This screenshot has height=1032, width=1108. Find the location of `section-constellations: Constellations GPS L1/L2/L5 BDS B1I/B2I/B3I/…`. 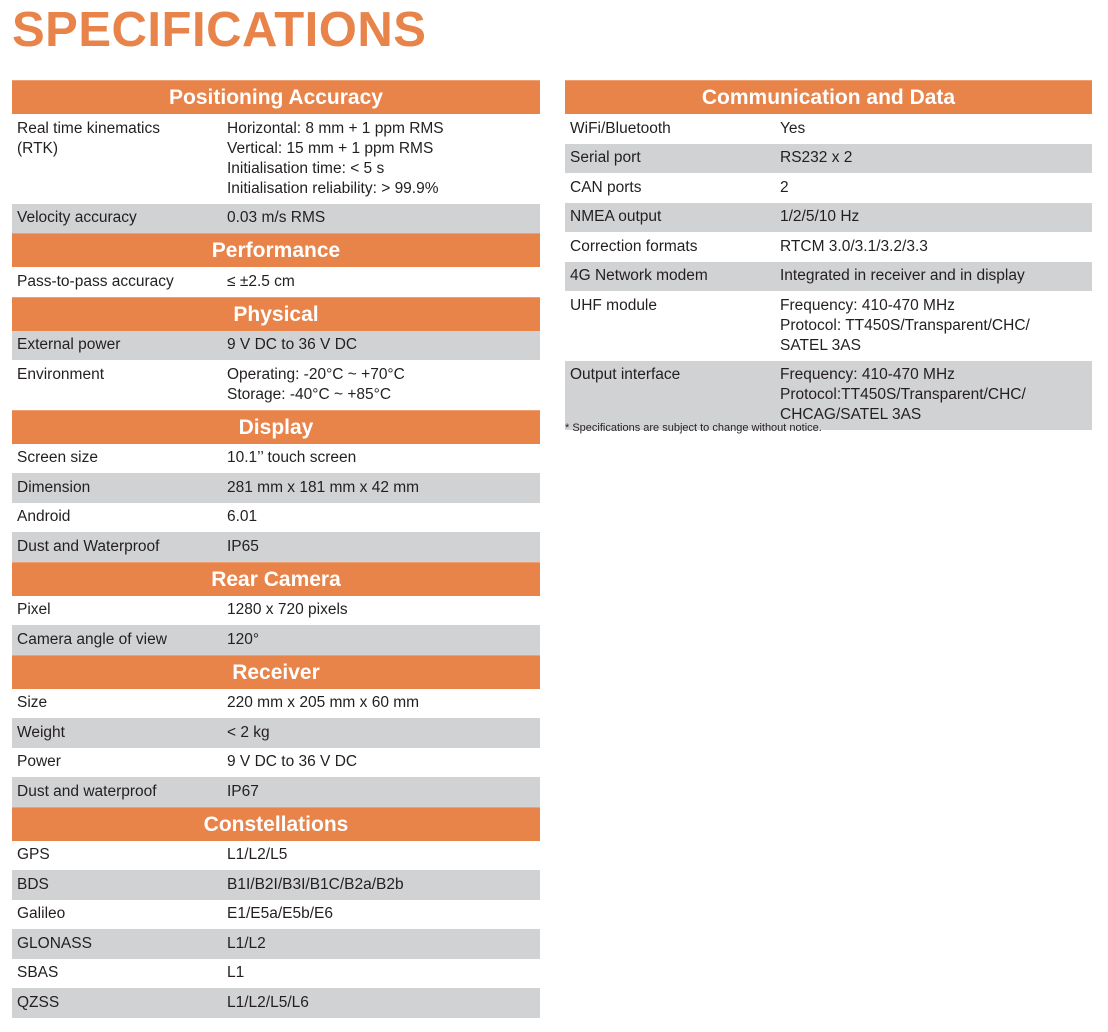

section-constellations: Constellations GPS L1/L2/L5 BDS B1I/B2I/B3I/… is located at coordinates (276, 912).